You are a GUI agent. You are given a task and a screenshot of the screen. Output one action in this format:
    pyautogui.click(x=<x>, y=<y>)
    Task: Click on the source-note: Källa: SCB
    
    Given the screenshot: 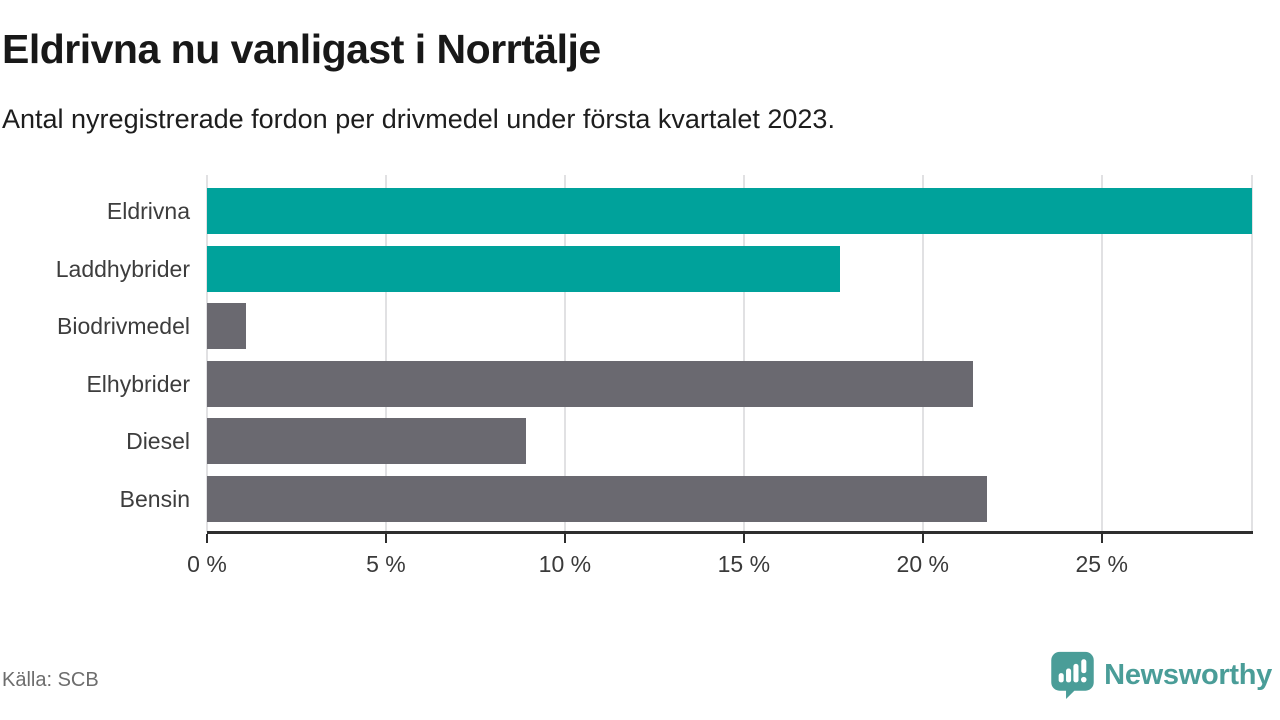 What is the action you would take?
    pyautogui.click(x=50, y=680)
    